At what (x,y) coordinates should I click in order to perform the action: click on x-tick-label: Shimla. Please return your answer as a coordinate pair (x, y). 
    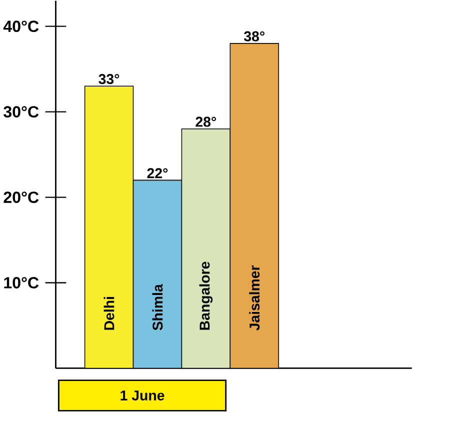
    Looking at the image, I should click on (157, 307).